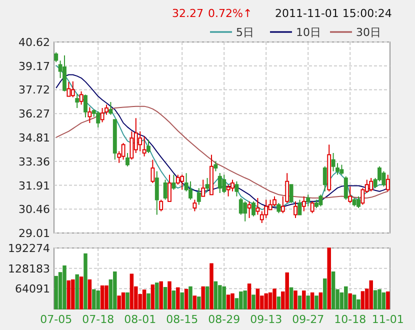 The width and height of the screenshot is (415, 330). Describe the element at coordinates (308, 32) in the screenshot. I see `legend-label: 10日` at that location.